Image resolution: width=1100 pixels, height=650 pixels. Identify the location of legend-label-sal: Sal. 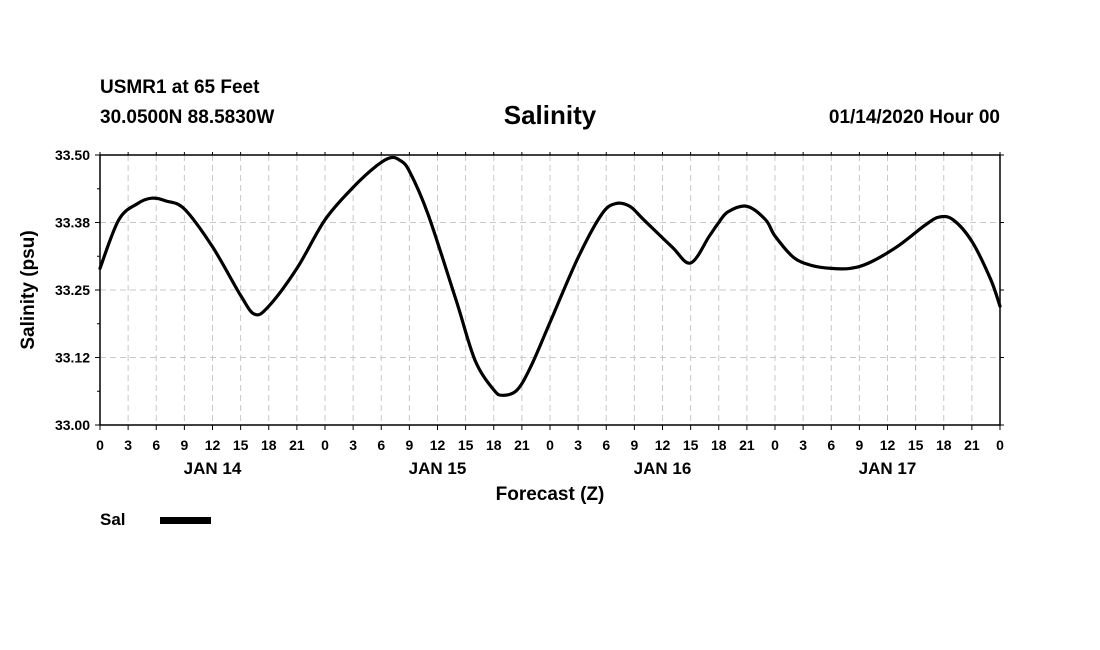
(113, 519).